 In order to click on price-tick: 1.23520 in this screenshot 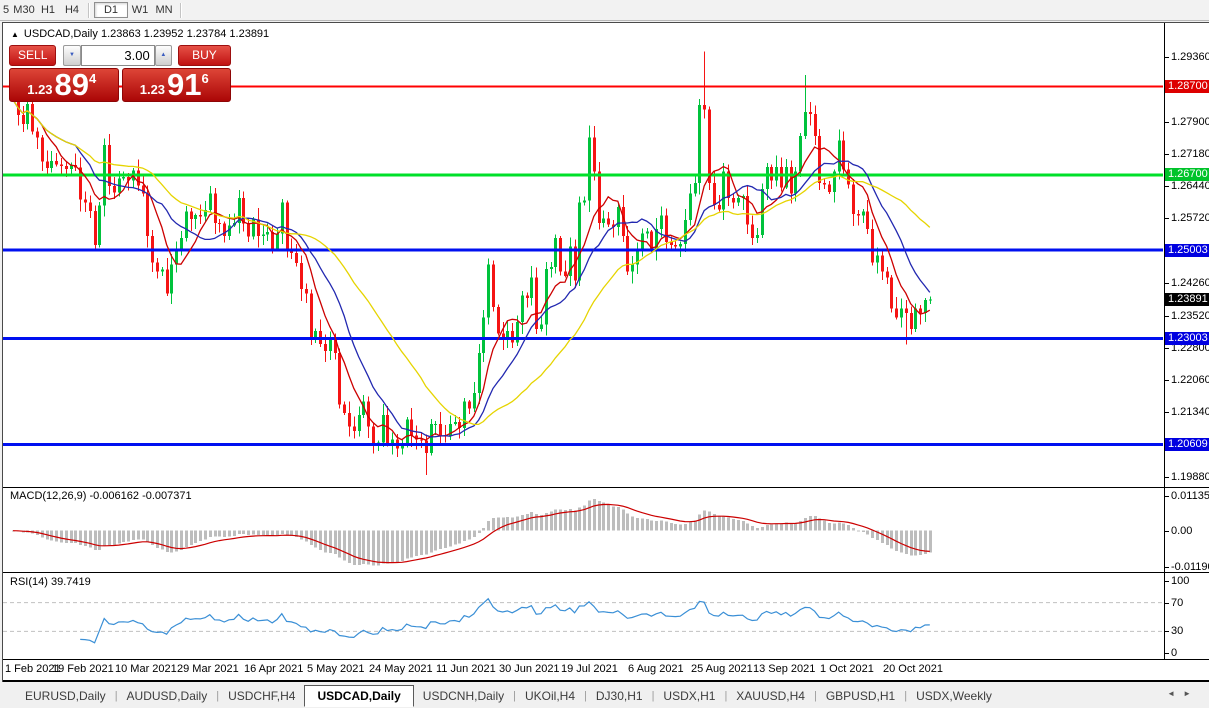, I will do `click(1187, 316)`.